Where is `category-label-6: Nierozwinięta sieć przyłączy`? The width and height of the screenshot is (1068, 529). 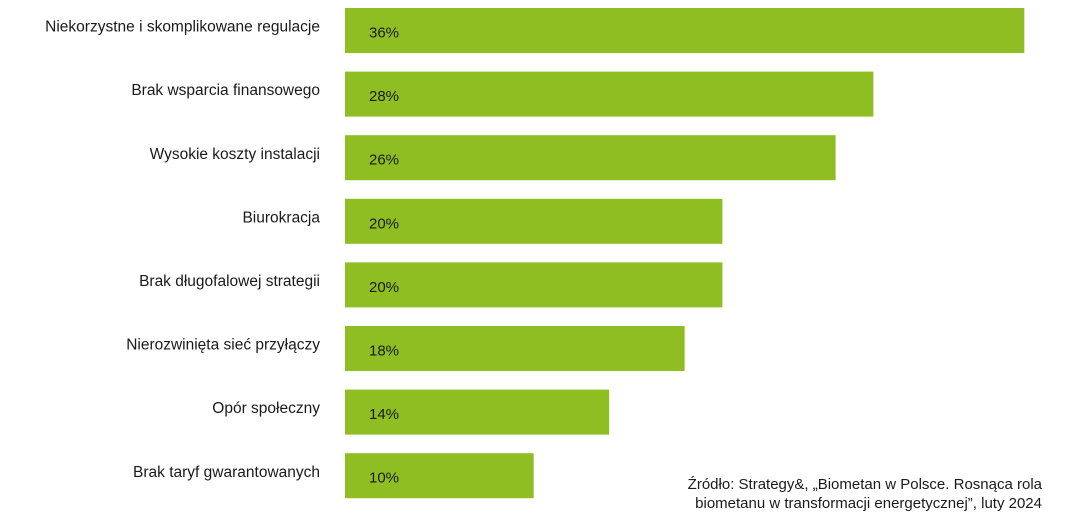 category-label-6: Nierozwinięta sieć przyłączy is located at coordinates (223, 345).